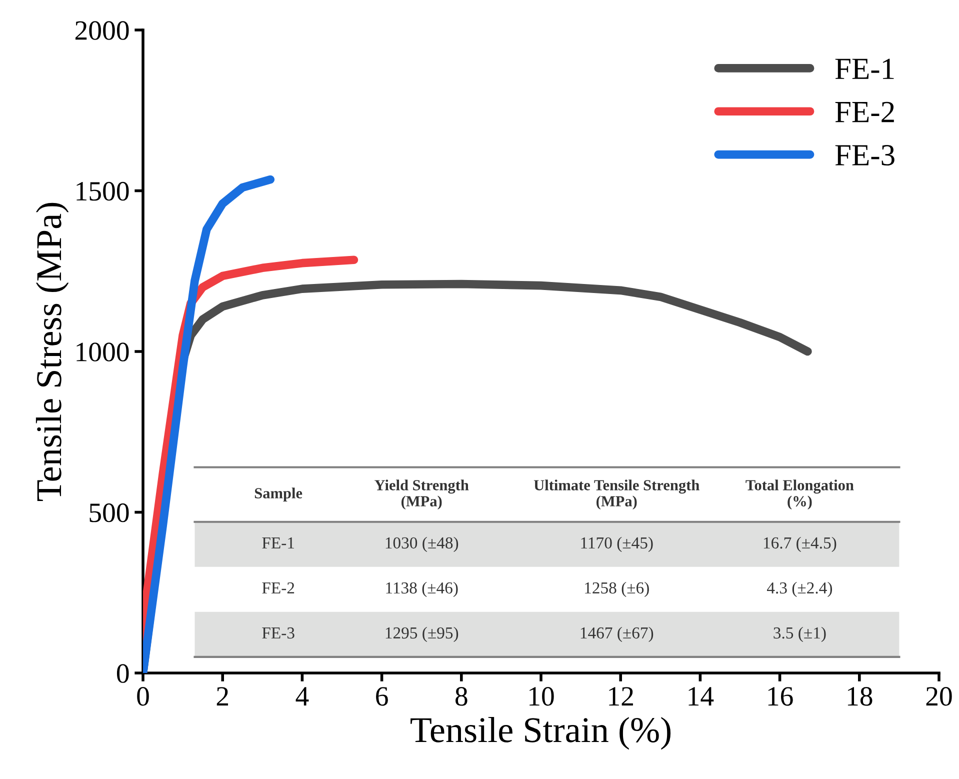 The image size is (959, 779). Describe the element at coordinates (617, 495) in the screenshot. I see `annotation: Ultimate Tensile Strength (MPa)` at that location.